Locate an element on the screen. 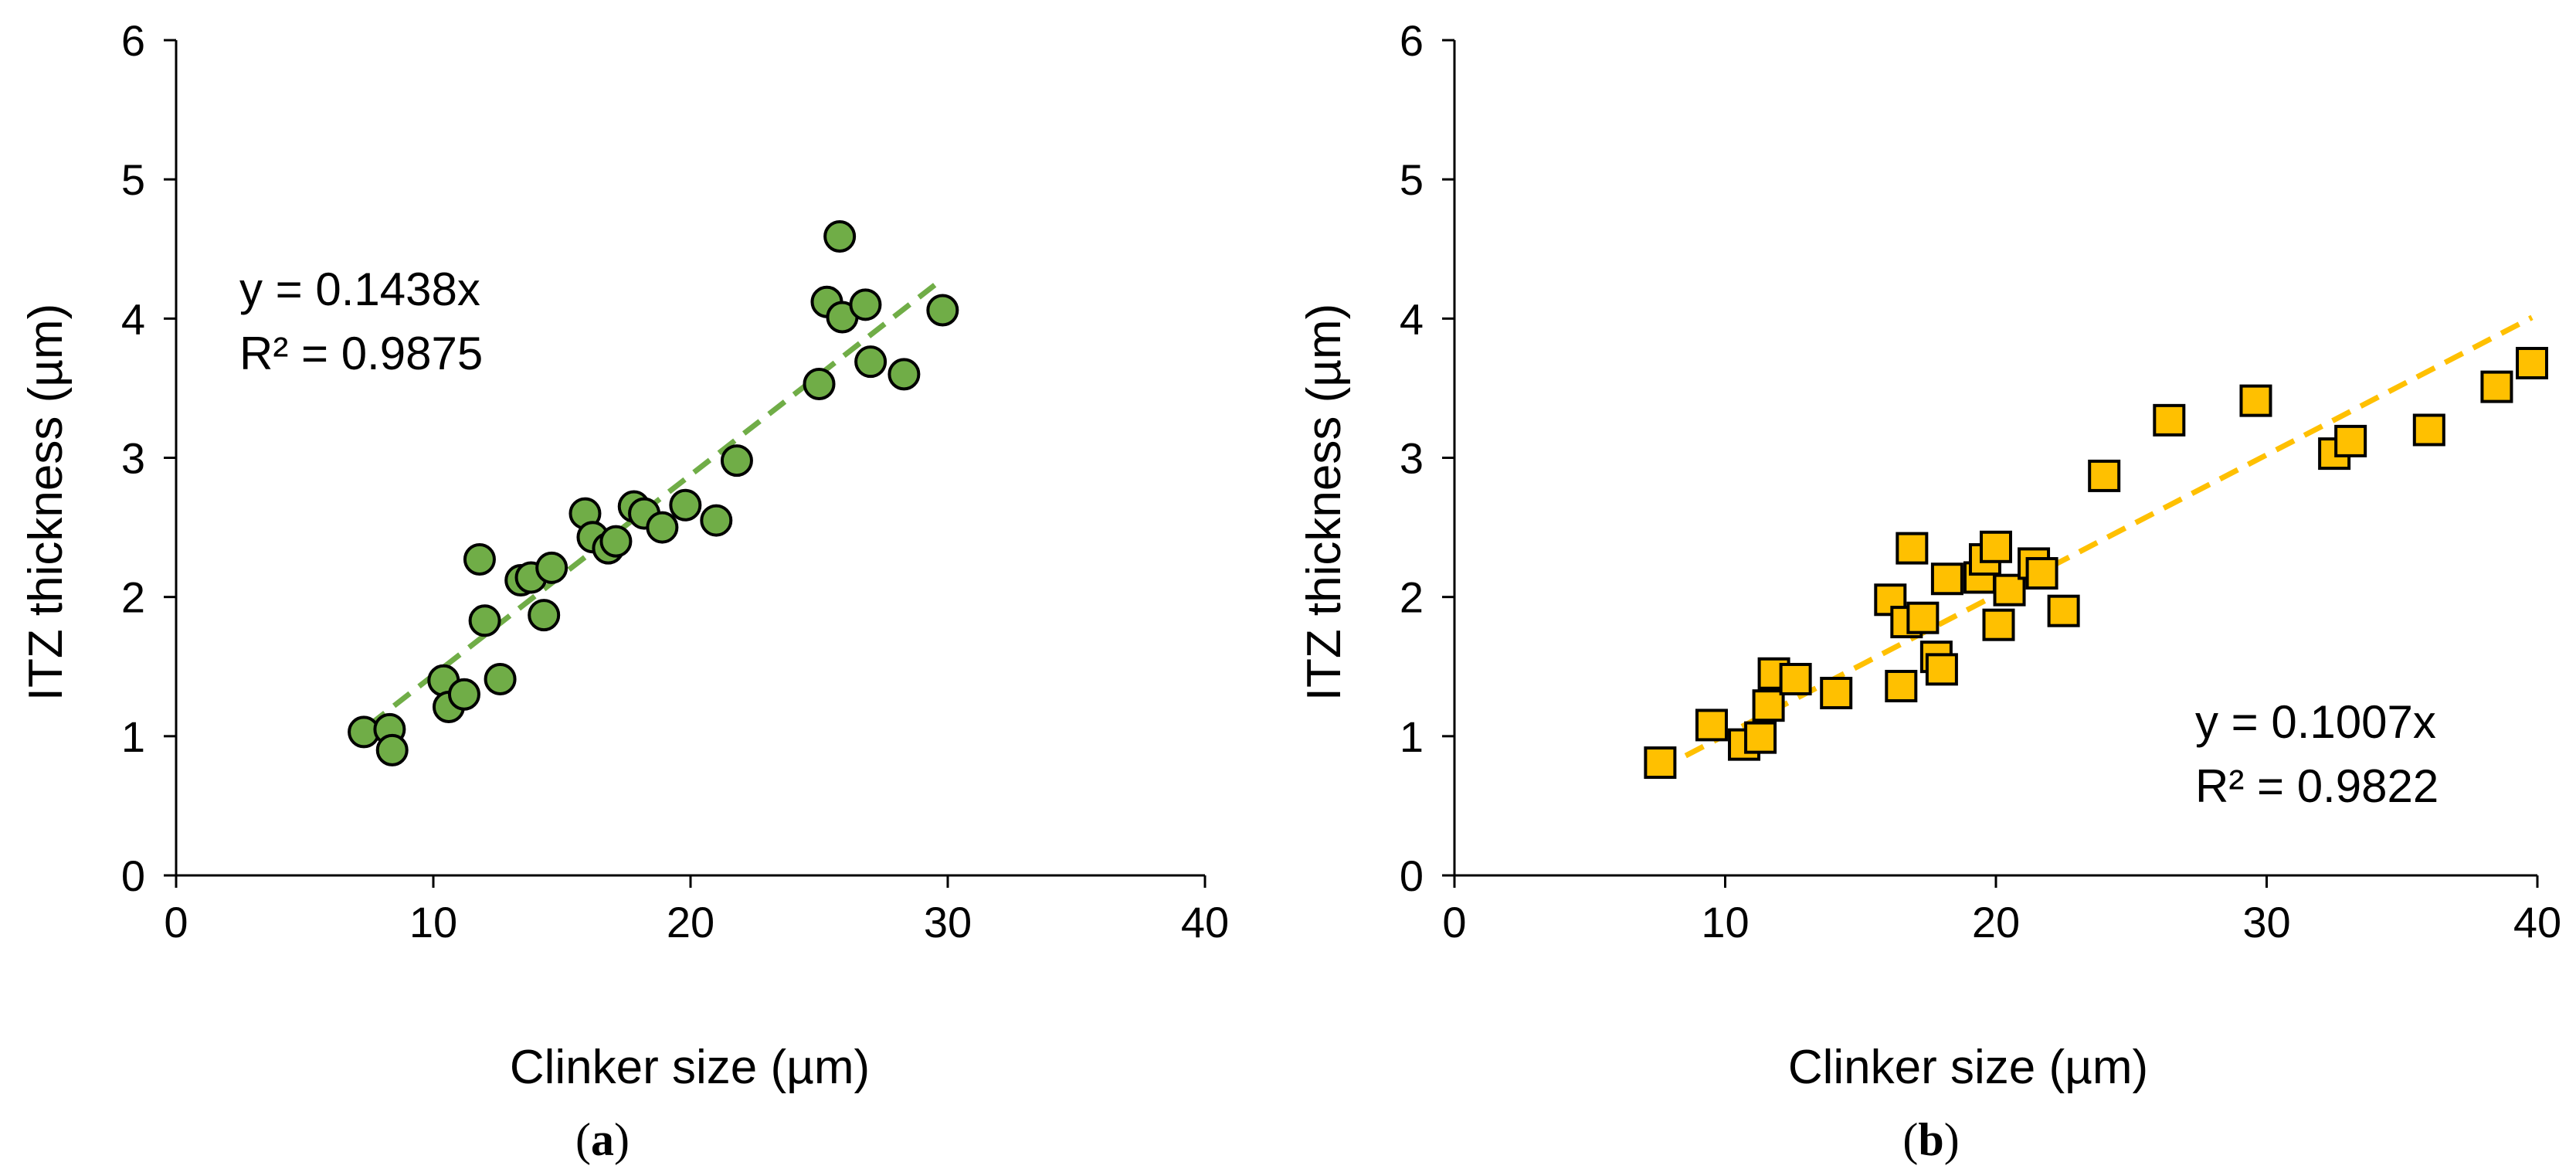 The width and height of the screenshot is (2576, 1169). panel-b-equation: y = 0.1007x is located at coordinates (2315, 722).